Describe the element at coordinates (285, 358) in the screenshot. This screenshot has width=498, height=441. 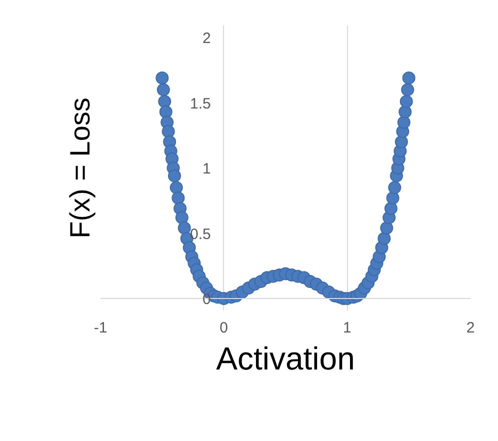
I see `x-axis-title: Activation` at that location.